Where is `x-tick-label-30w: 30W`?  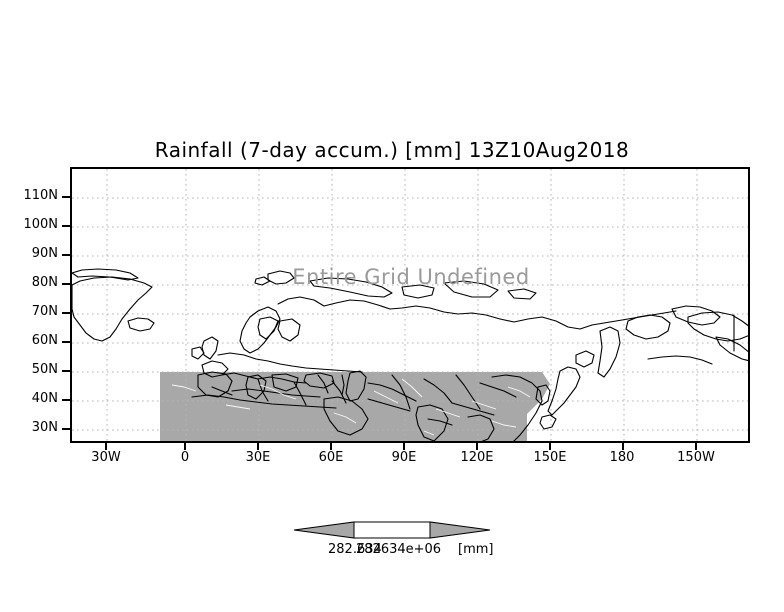
x-tick-label-30w: 30W is located at coordinates (106, 457).